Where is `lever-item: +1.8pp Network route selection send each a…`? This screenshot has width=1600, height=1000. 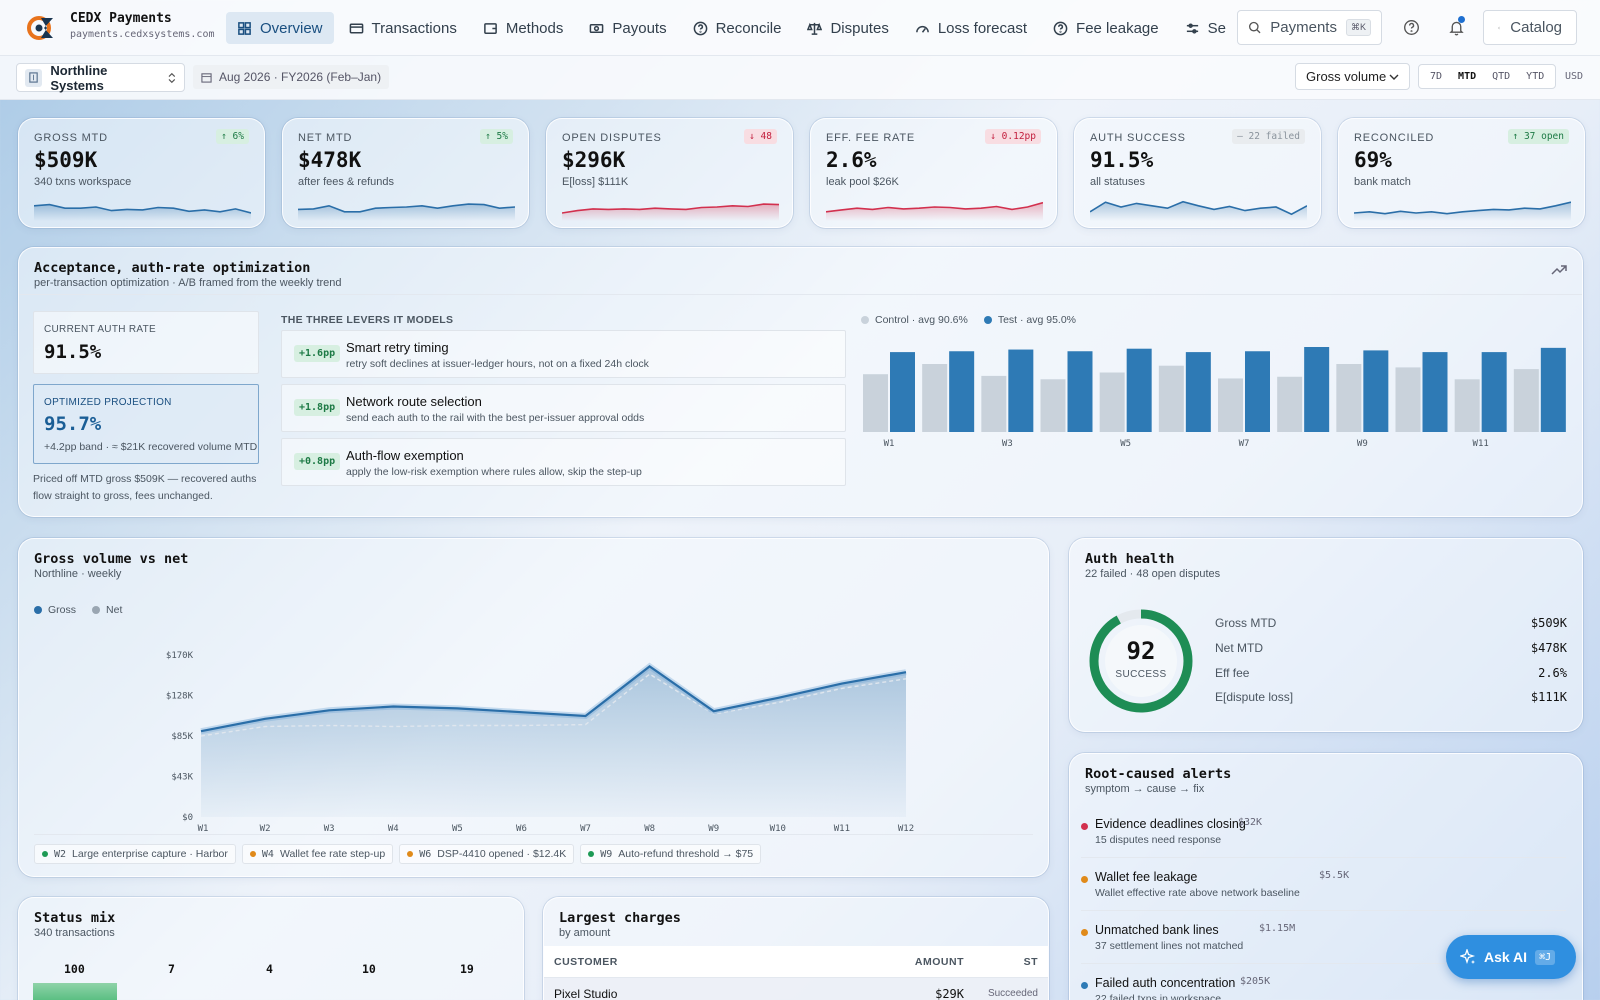 lever-item: +1.8pp Network route selection send each a… is located at coordinates (563, 408).